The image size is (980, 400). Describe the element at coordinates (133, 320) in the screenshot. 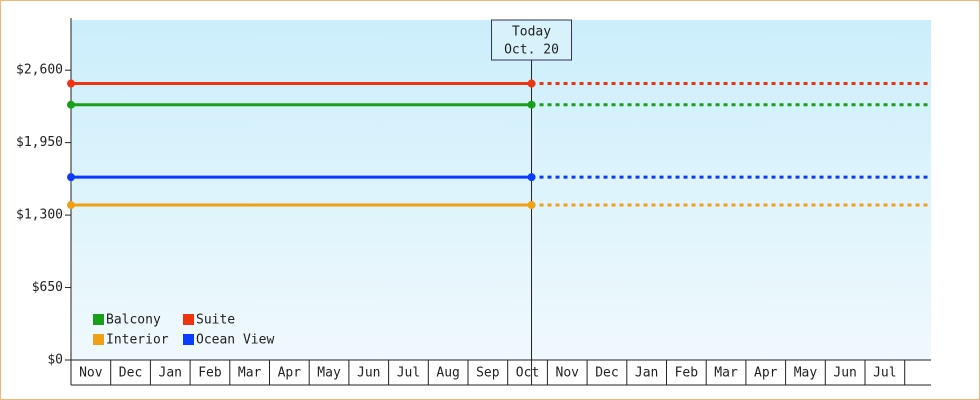

I see `legend-label: Balcony` at that location.